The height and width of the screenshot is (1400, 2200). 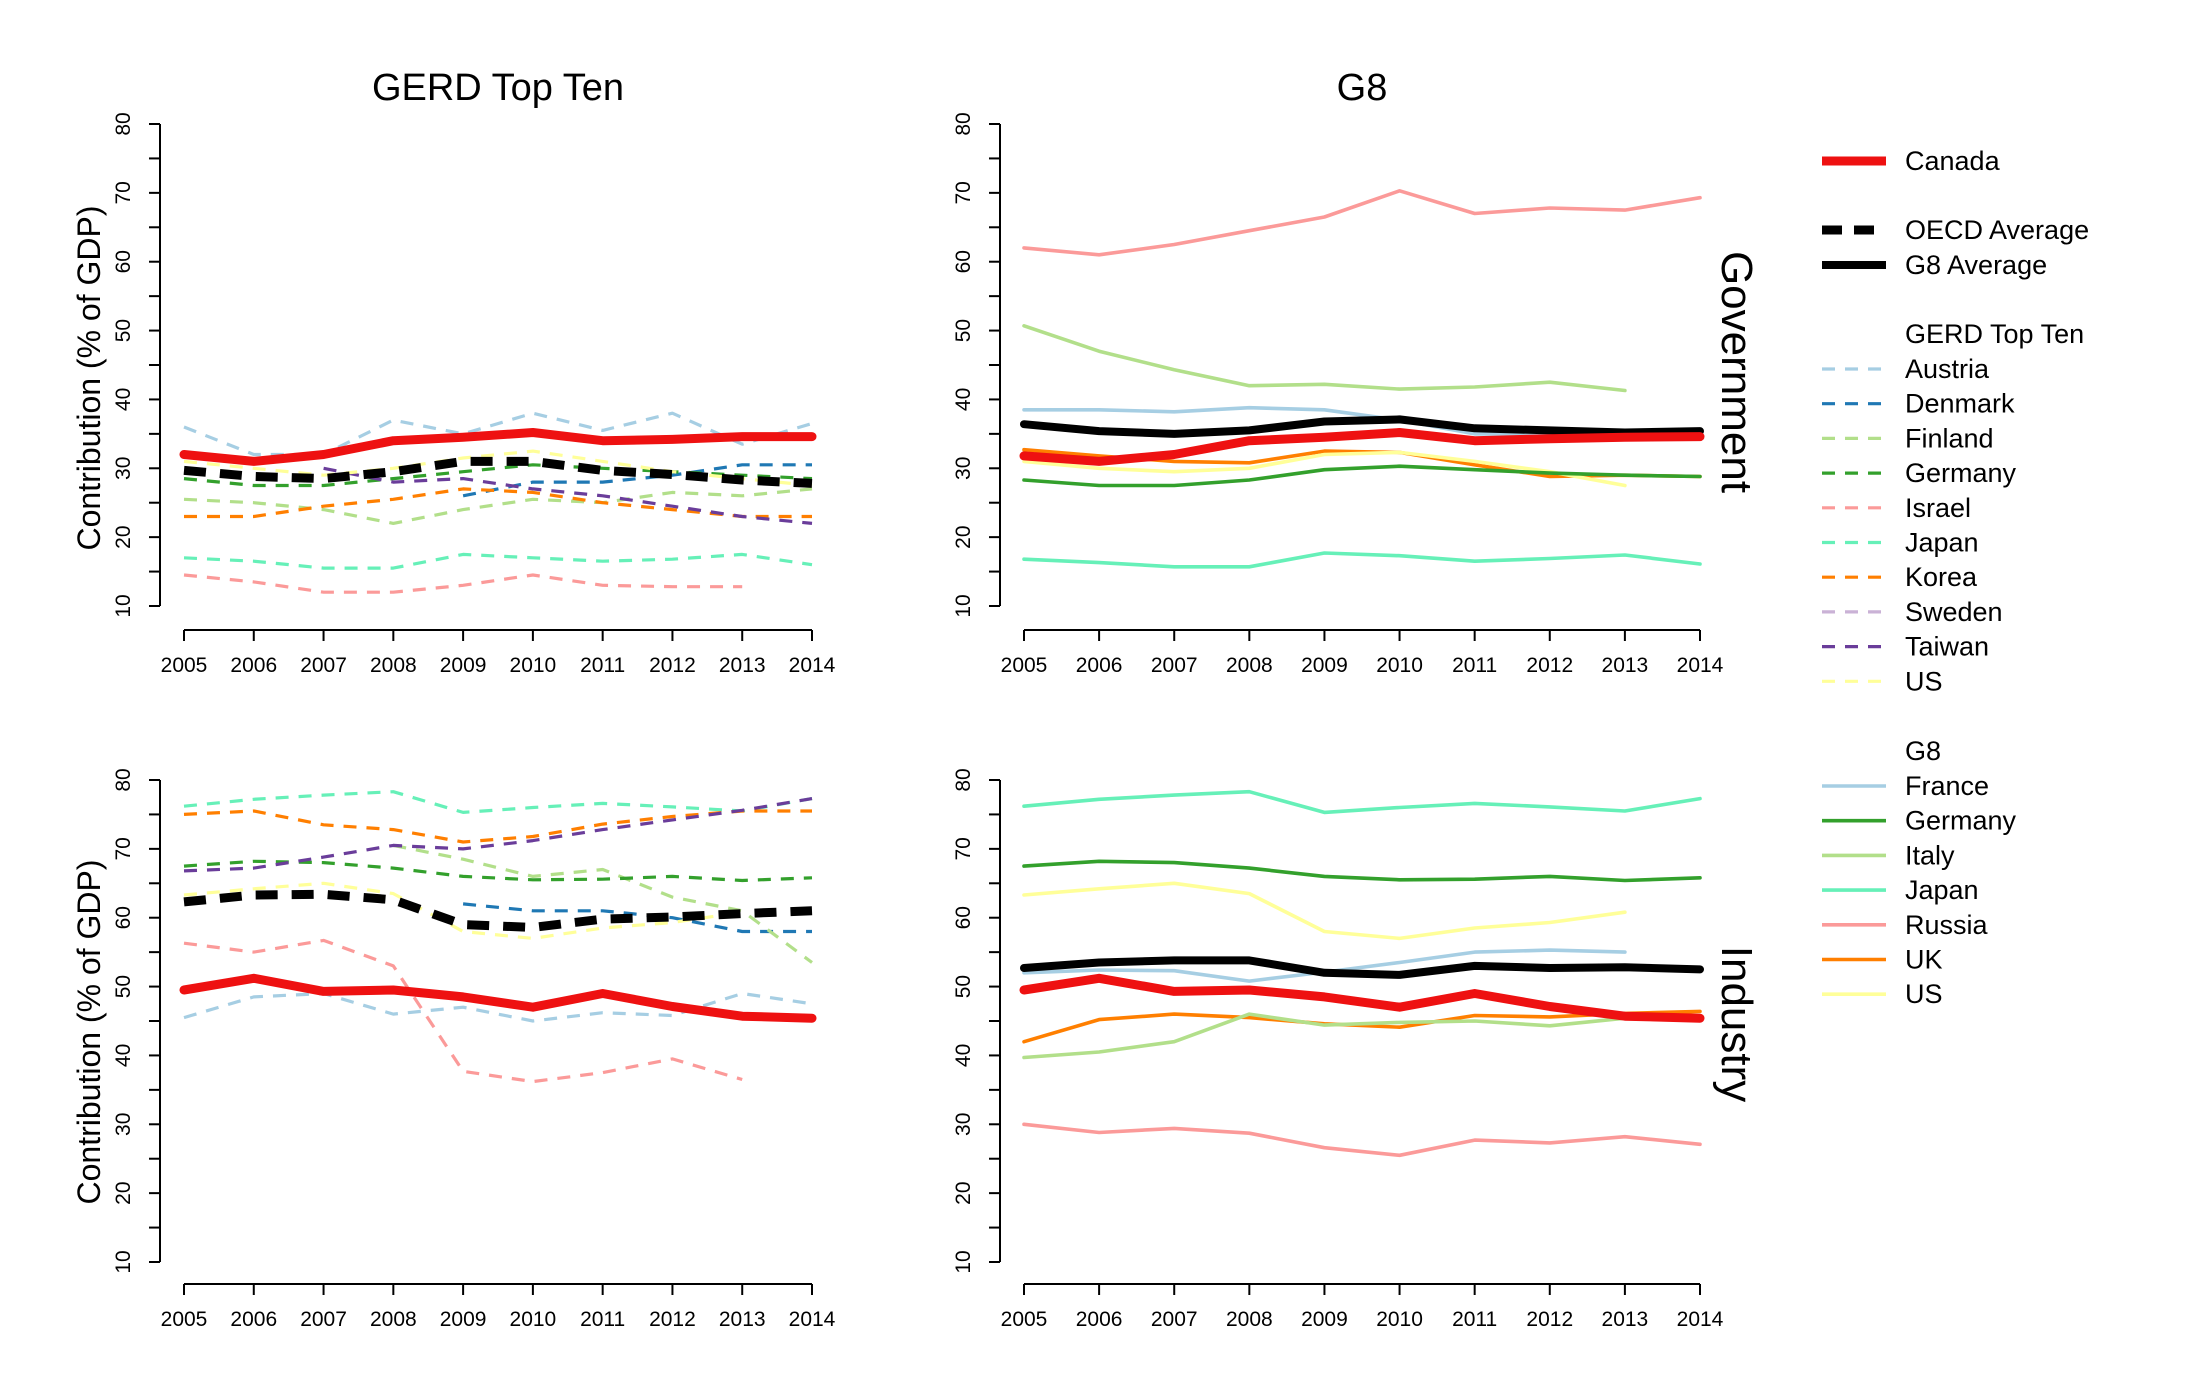 What do you see at coordinates (123, 1055) in the screenshot?
I see `y-tick-label: 40` at bounding box center [123, 1055].